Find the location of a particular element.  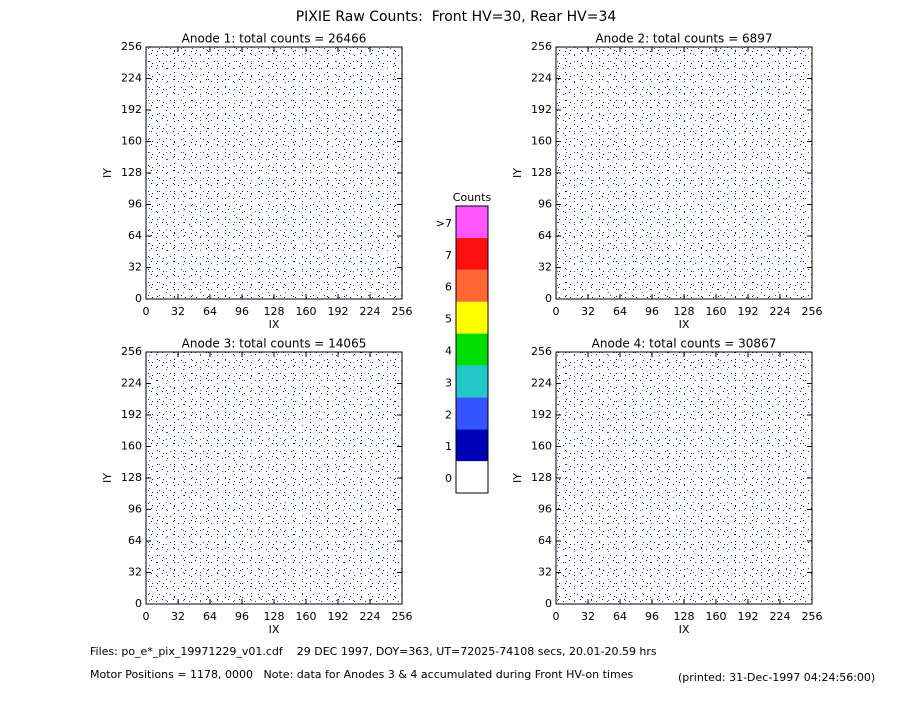

footer-printed: (printed: 31-Dec-1997 04:24:56:00) is located at coordinates (776, 677).